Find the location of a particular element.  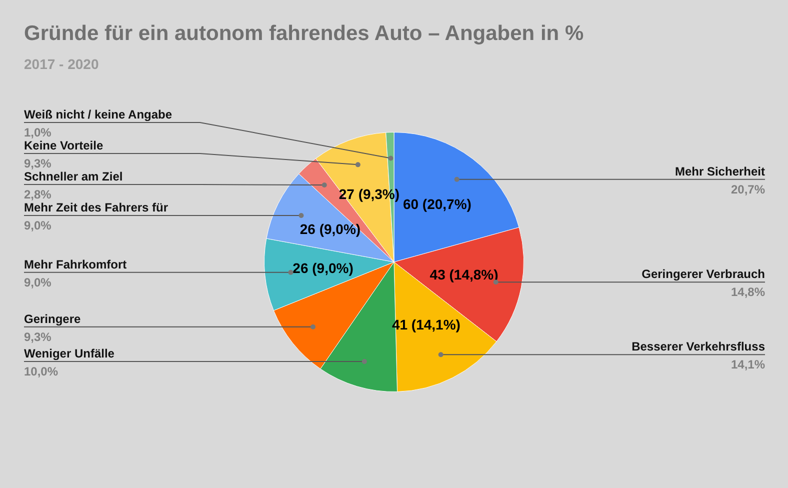

text: 20,7% is located at coordinates (748, 189).